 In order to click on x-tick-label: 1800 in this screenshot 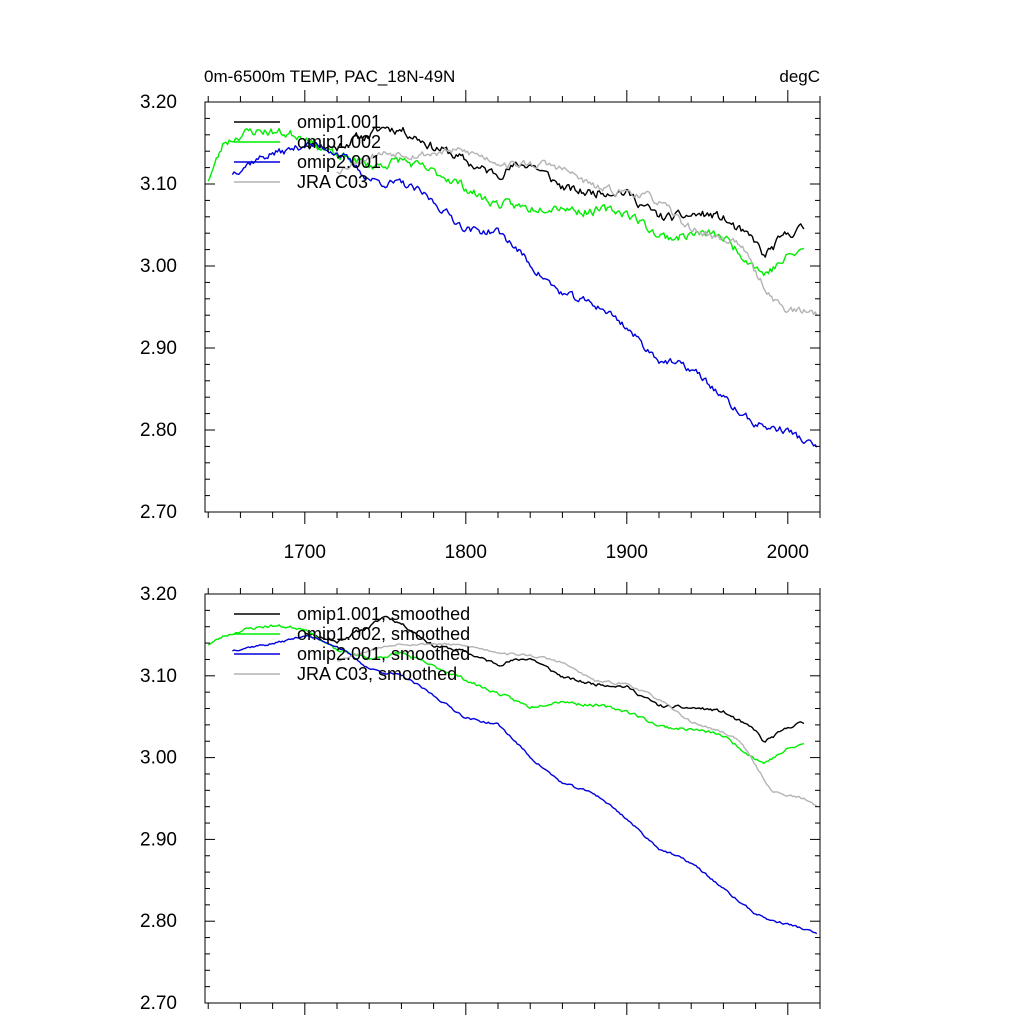, I will do `click(466, 552)`.